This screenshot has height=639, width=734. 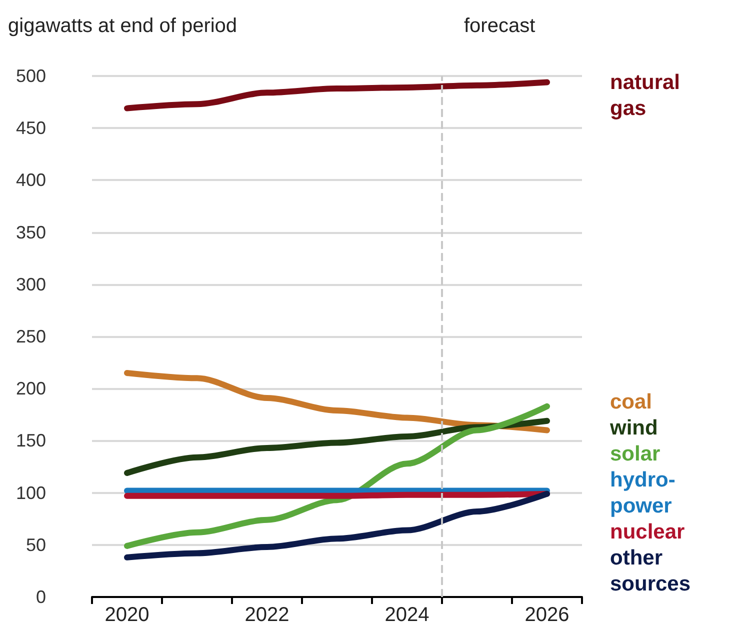 I want to click on y-axis-title: gigawatts at end of period, so click(x=123, y=26).